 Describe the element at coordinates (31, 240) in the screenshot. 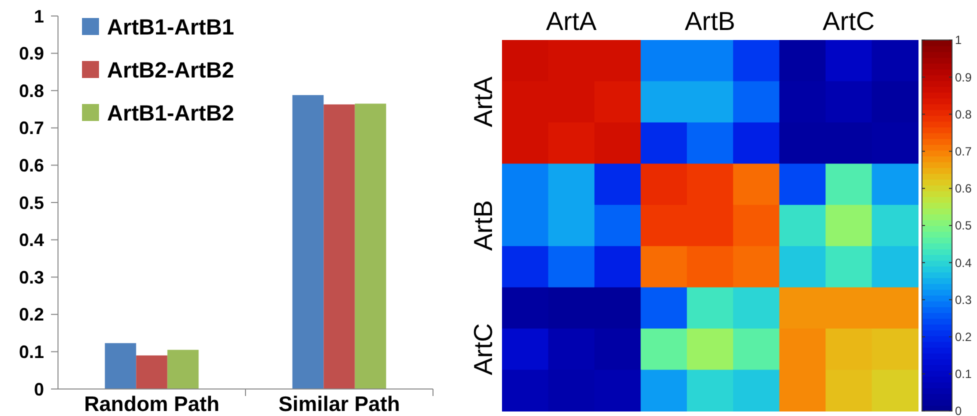

I see `y-tick-label: 0.4` at that location.